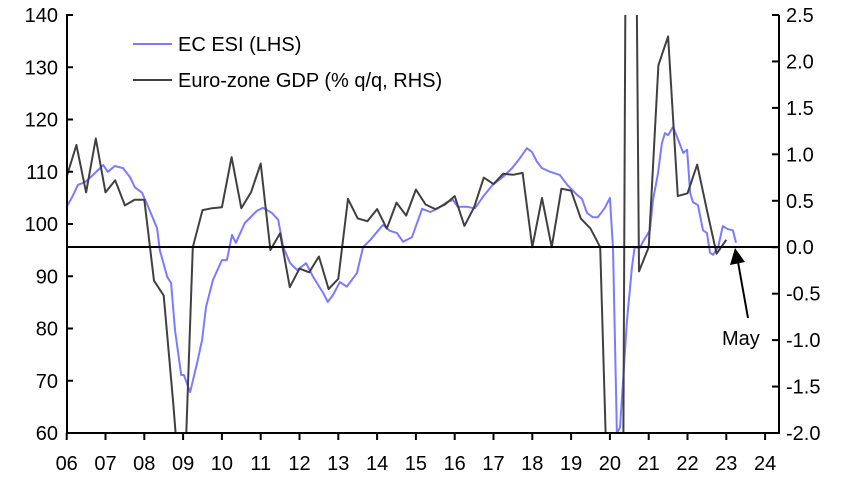 The width and height of the screenshot is (847, 483). What do you see at coordinates (47, 330) in the screenshot?
I see `left-y-tick-label: 80` at bounding box center [47, 330].